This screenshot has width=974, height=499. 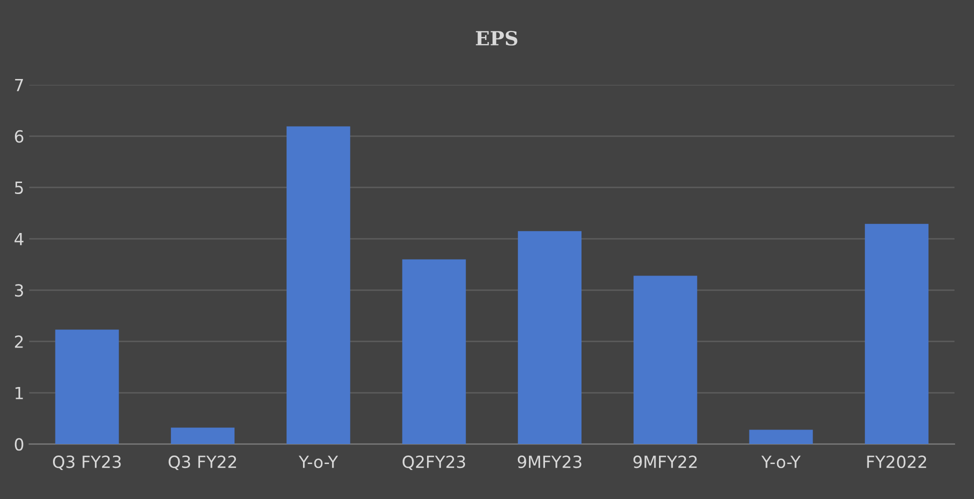 What do you see at coordinates (19, 393) in the screenshot?
I see `y-tick-label: 1` at bounding box center [19, 393].